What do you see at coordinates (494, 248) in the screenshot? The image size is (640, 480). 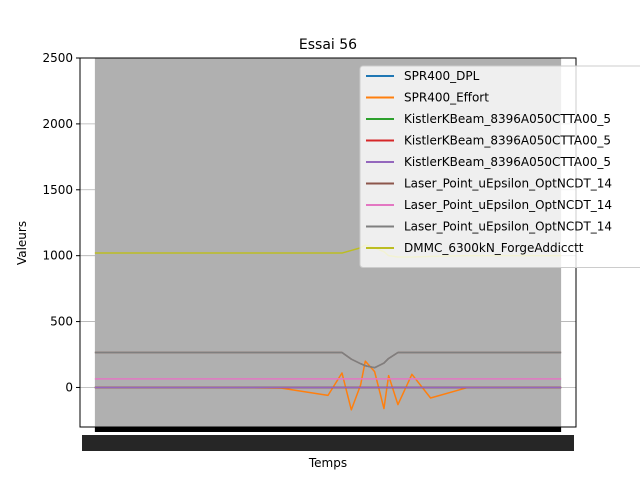 I see `legend-label-8: DMMC_6300kN_ForgeAddicctt` at bounding box center [494, 248].